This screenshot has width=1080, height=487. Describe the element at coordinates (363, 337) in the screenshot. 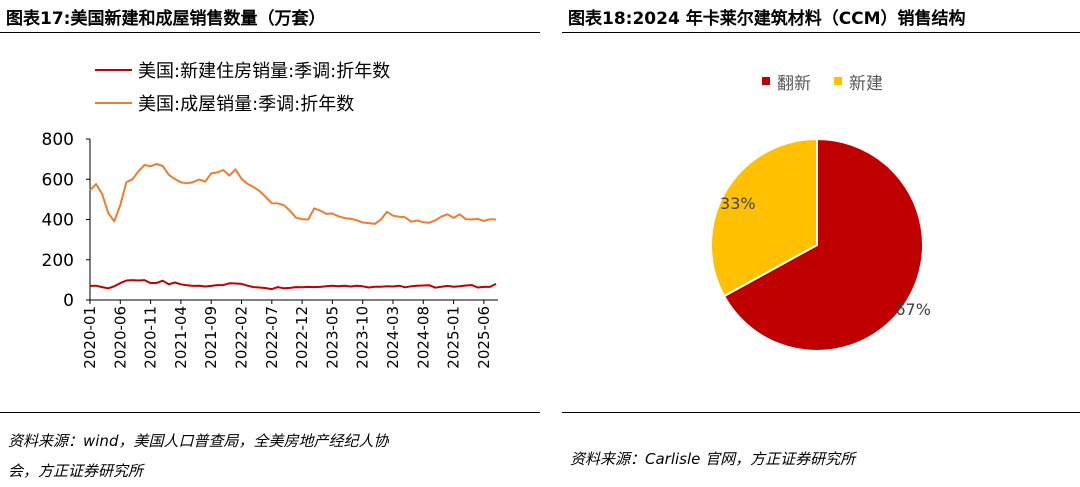

I see `x-tick-label: 2023-10` at that location.